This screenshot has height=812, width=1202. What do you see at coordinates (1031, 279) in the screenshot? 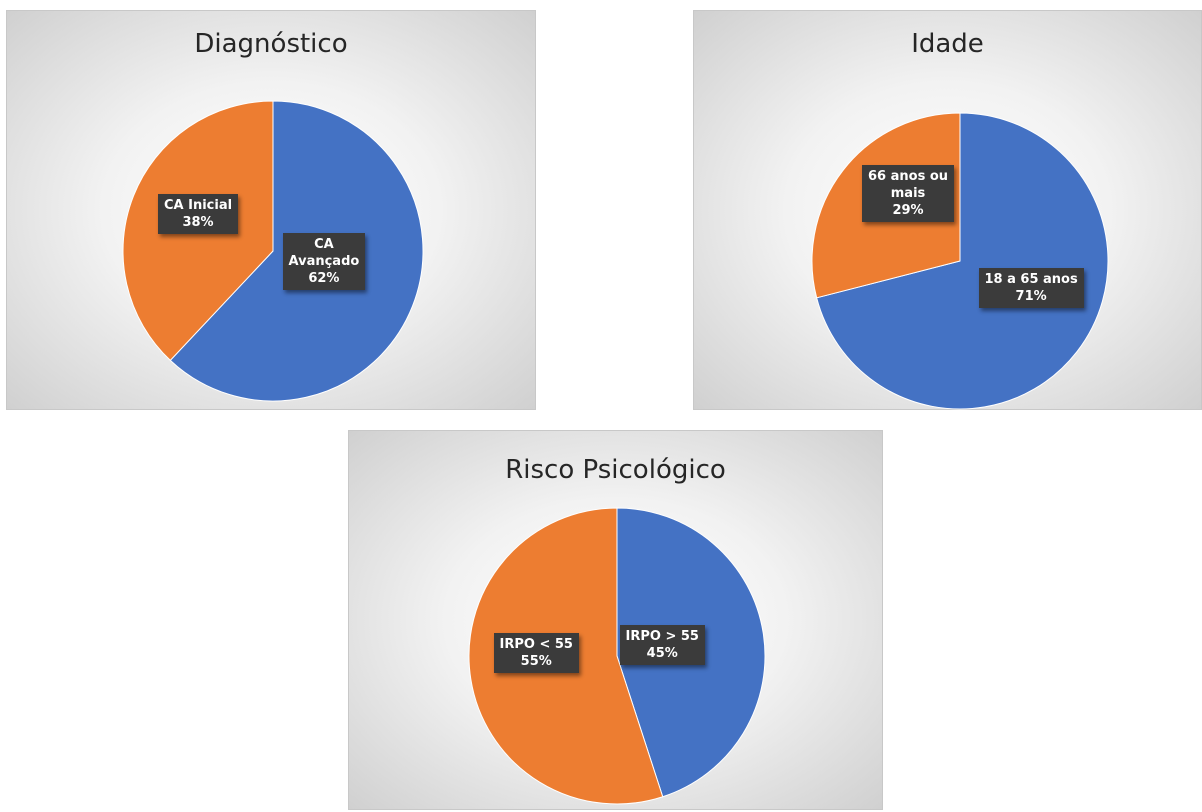
I see `data-label-category: 18 a 65 anos` at bounding box center [1031, 279].